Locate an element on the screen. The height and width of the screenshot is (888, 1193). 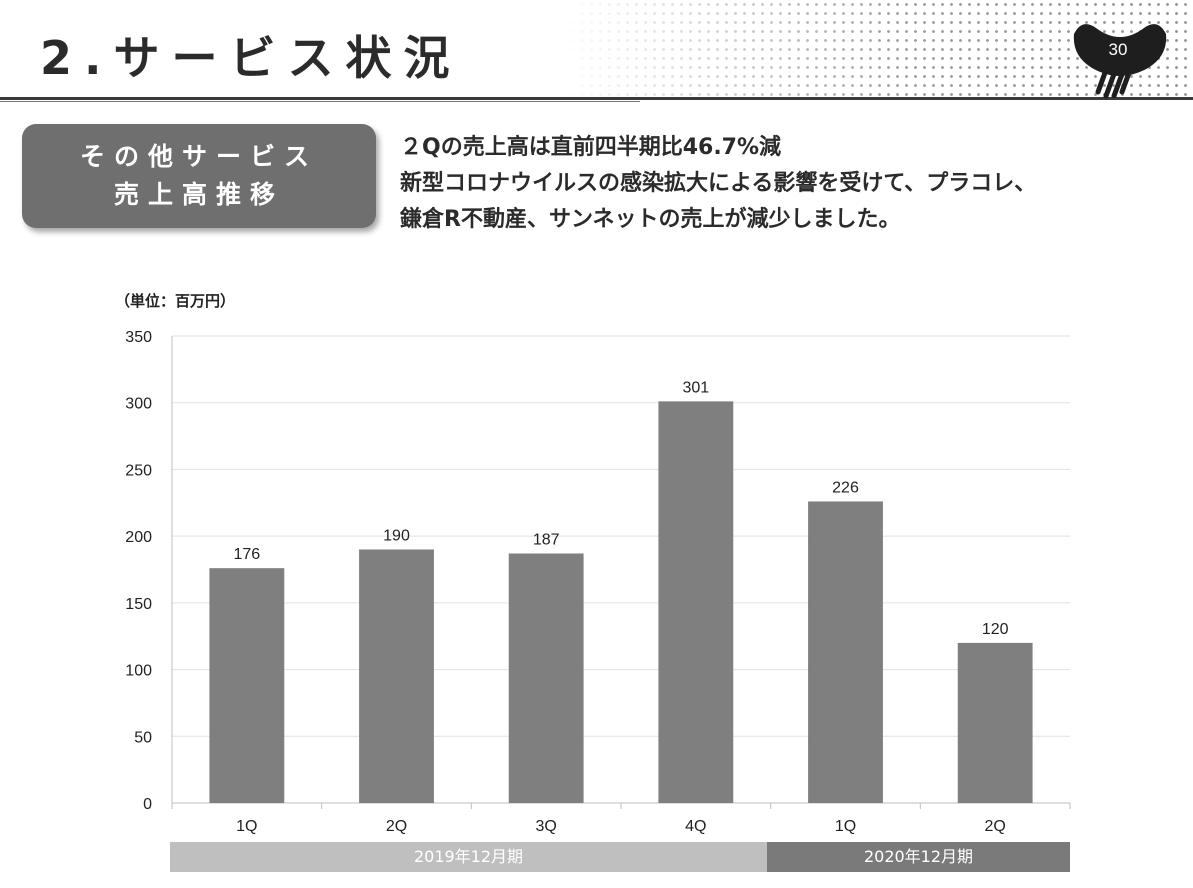
summary-line-2: 新型コロナウイルスの感染拡大による影響を受けて、プラコレ、 is located at coordinates (718, 183).